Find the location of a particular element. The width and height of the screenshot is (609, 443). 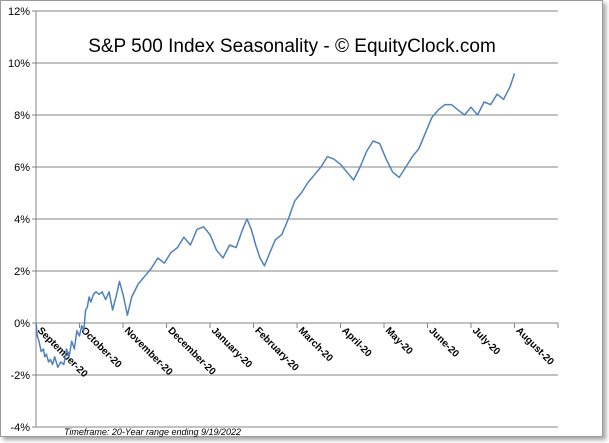

x-tick-label: February-20 is located at coordinates (276, 349).